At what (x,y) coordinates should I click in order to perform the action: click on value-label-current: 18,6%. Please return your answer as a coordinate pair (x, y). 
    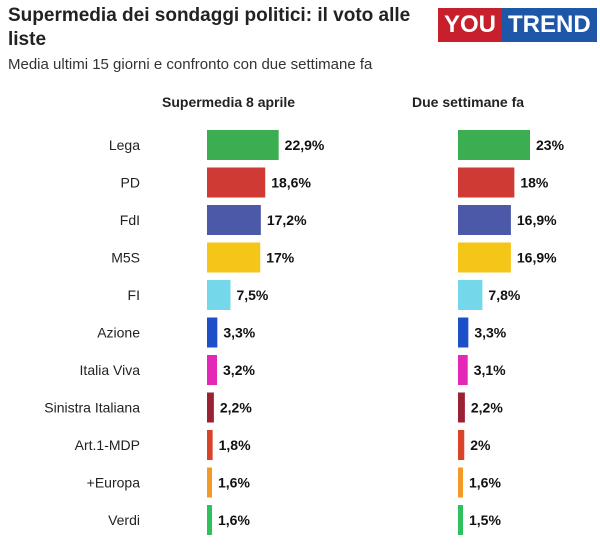
    Looking at the image, I should click on (291, 183).